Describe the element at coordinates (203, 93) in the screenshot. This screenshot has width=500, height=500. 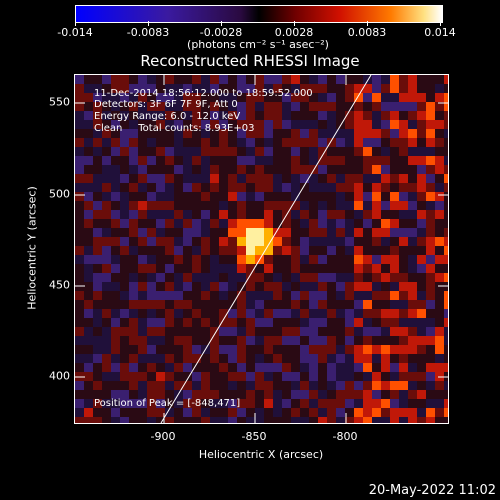
I see `time-range-annotation: 11-Dec-2014 18:56:12.000 to 18:59:52.000` at that location.